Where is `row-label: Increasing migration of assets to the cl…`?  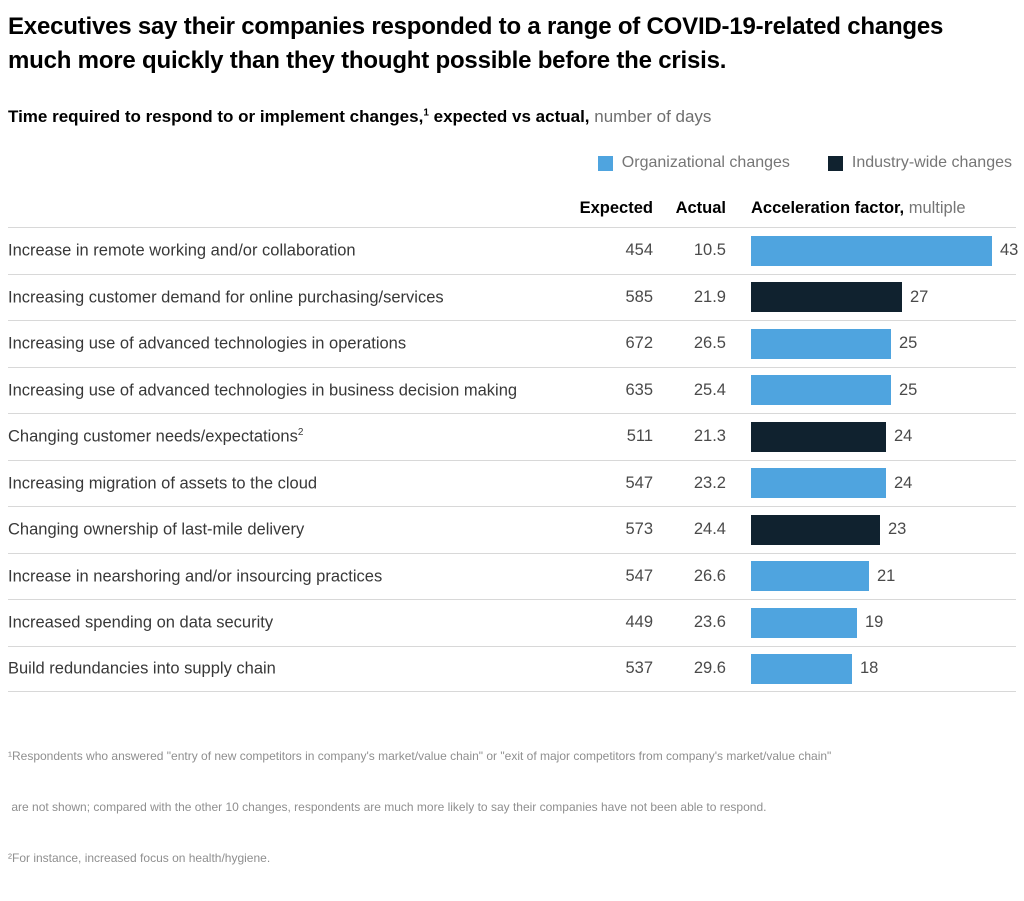
row-label: Increasing migration of assets to the cl… is located at coordinates (163, 483).